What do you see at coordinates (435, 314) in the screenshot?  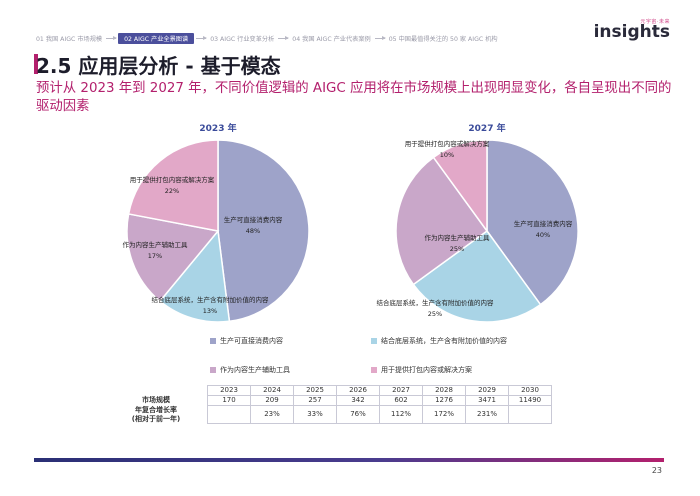 I see `pie-2-value-2: 25%` at bounding box center [435, 314].